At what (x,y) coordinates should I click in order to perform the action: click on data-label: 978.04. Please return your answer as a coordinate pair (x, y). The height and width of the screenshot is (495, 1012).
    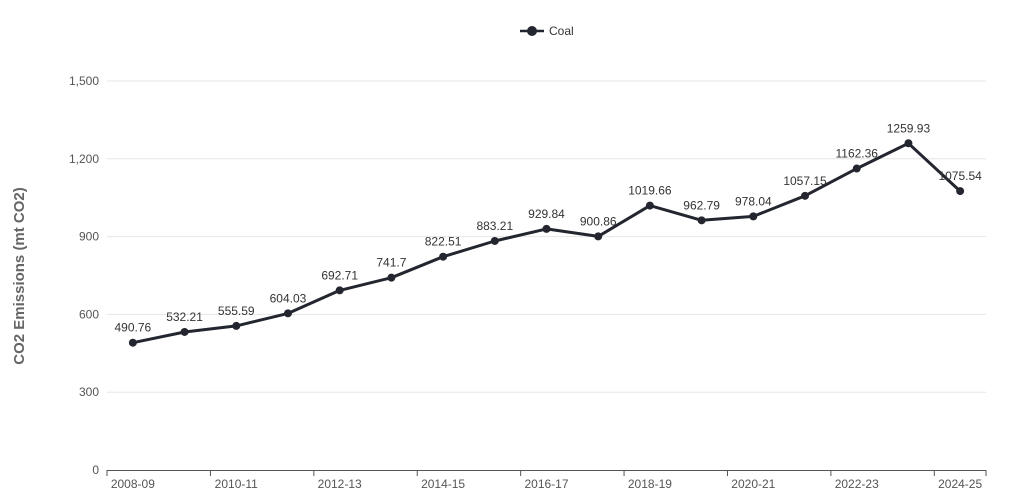
    Looking at the image, I should click on (753, 201).